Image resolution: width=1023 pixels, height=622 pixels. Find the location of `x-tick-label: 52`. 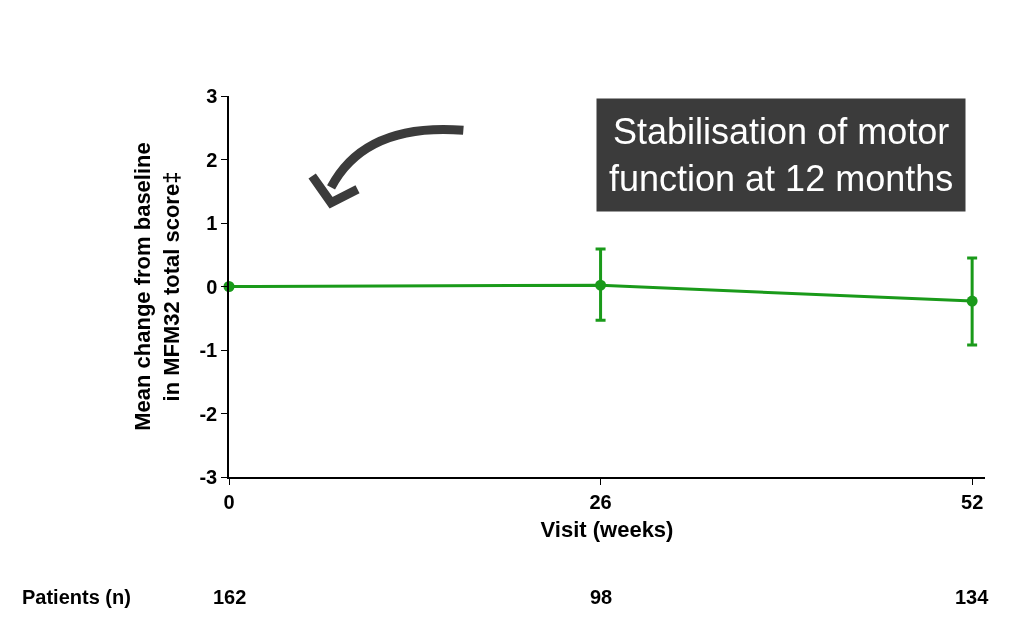

x-tick-label: 52 is located at coordinates (972, 501).